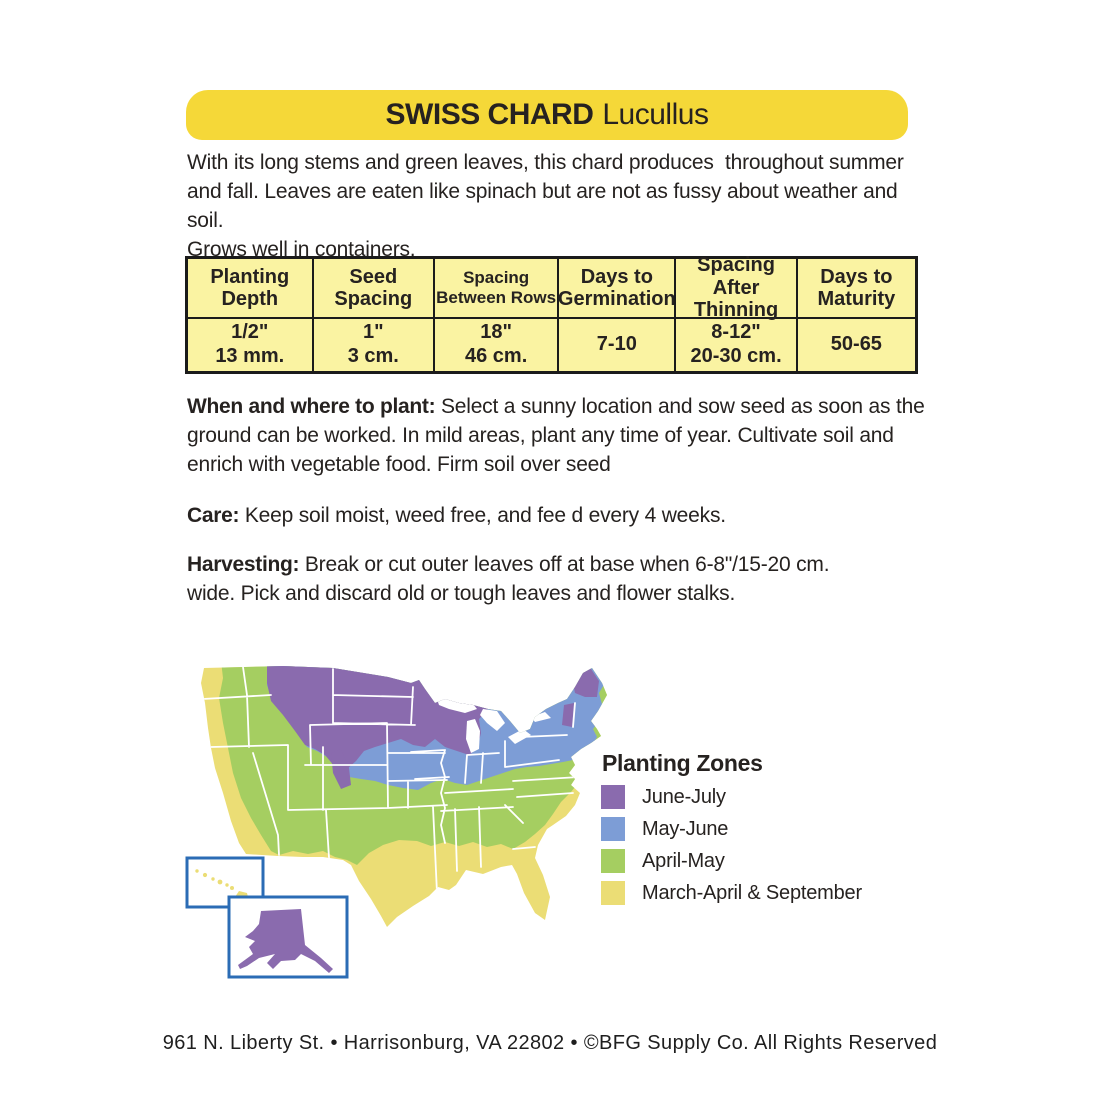  Describe the element at coordinates (285, 941) in the screenshot. I see `alaska-shape` at that location.